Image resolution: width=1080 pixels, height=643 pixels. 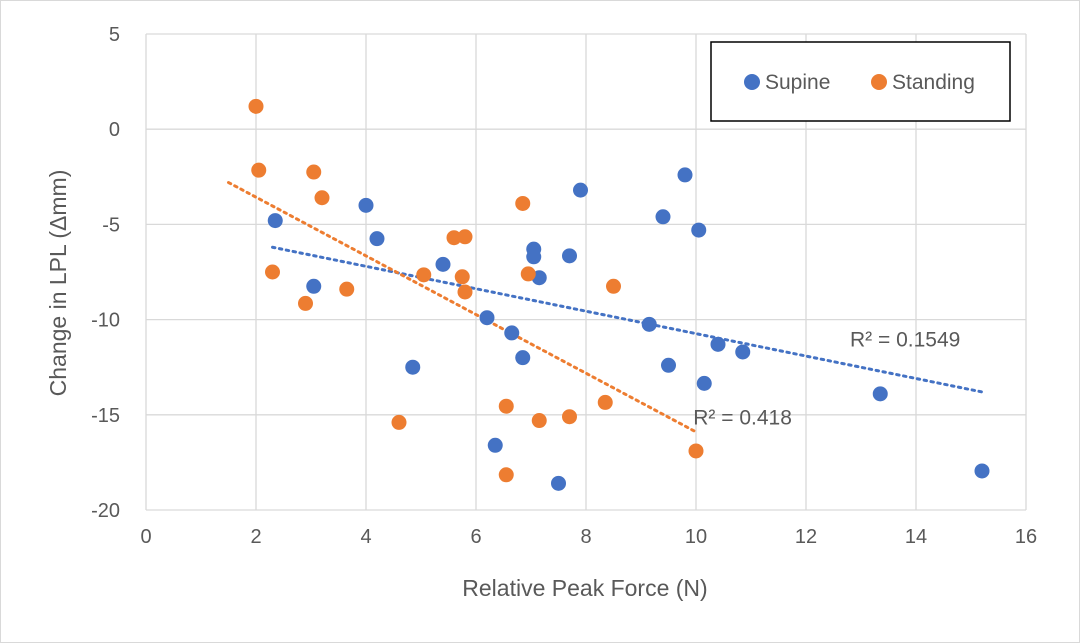 What do you see at coordinates (255, 537) in the screenshot?
I see `x-tick-label: 2` at bounding box center [255, 537].